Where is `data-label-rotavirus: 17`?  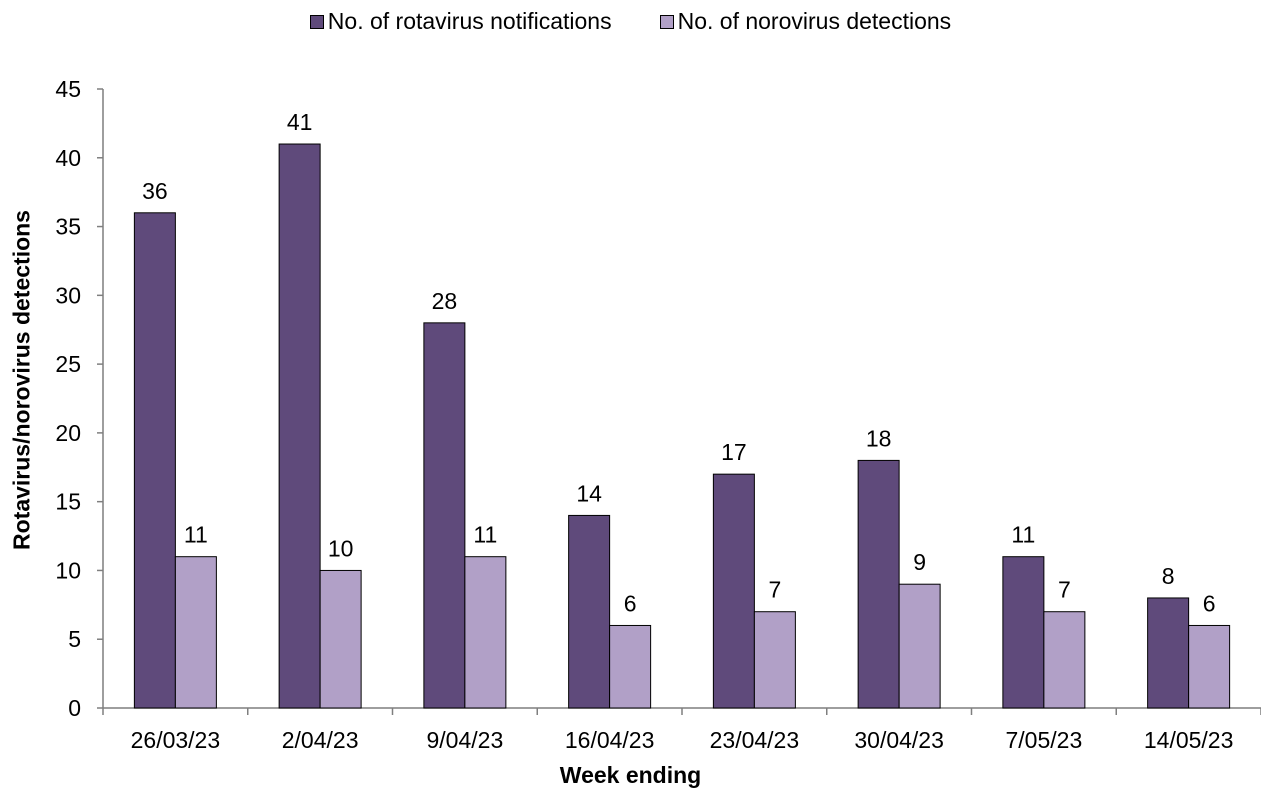
data-label-rotavirus: 17 is located at coordinates (734, 452).